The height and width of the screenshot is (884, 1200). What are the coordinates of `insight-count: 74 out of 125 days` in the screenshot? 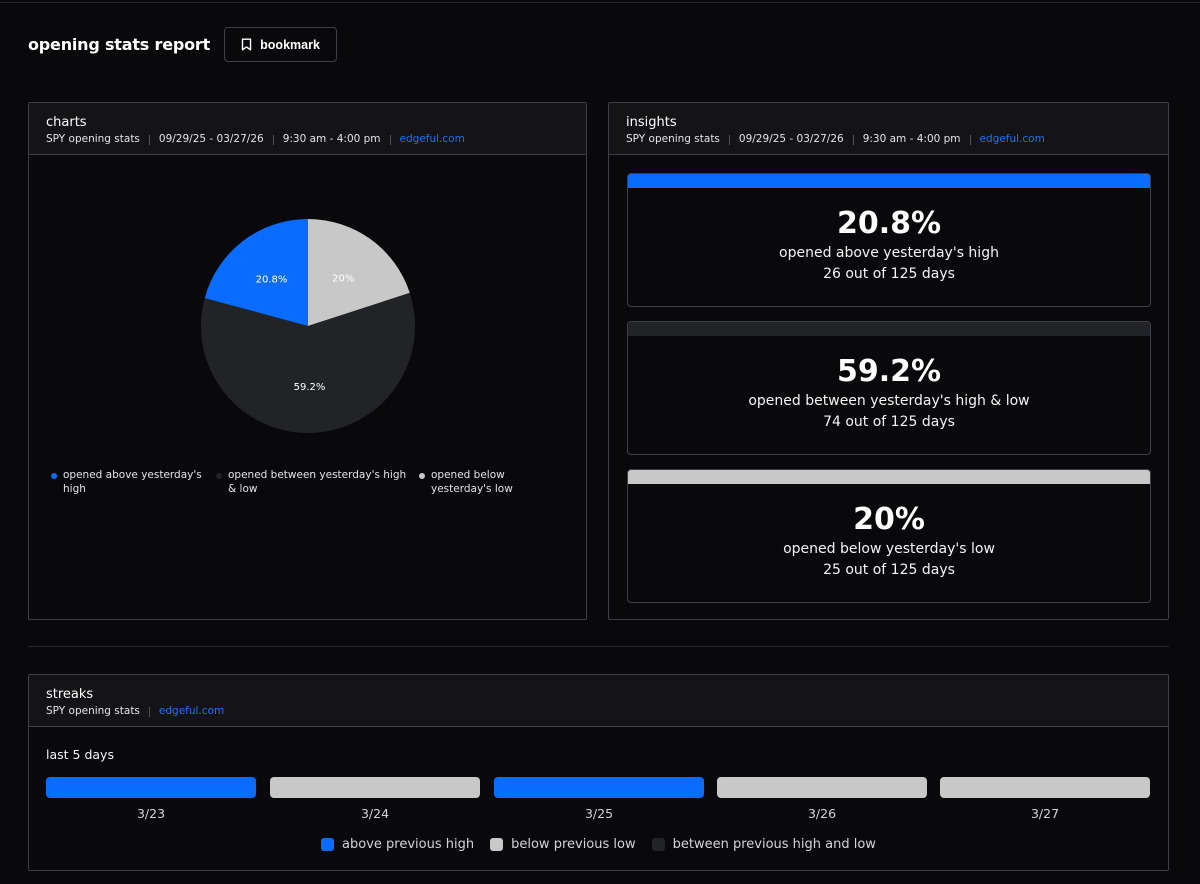 It's located at (889, 422).